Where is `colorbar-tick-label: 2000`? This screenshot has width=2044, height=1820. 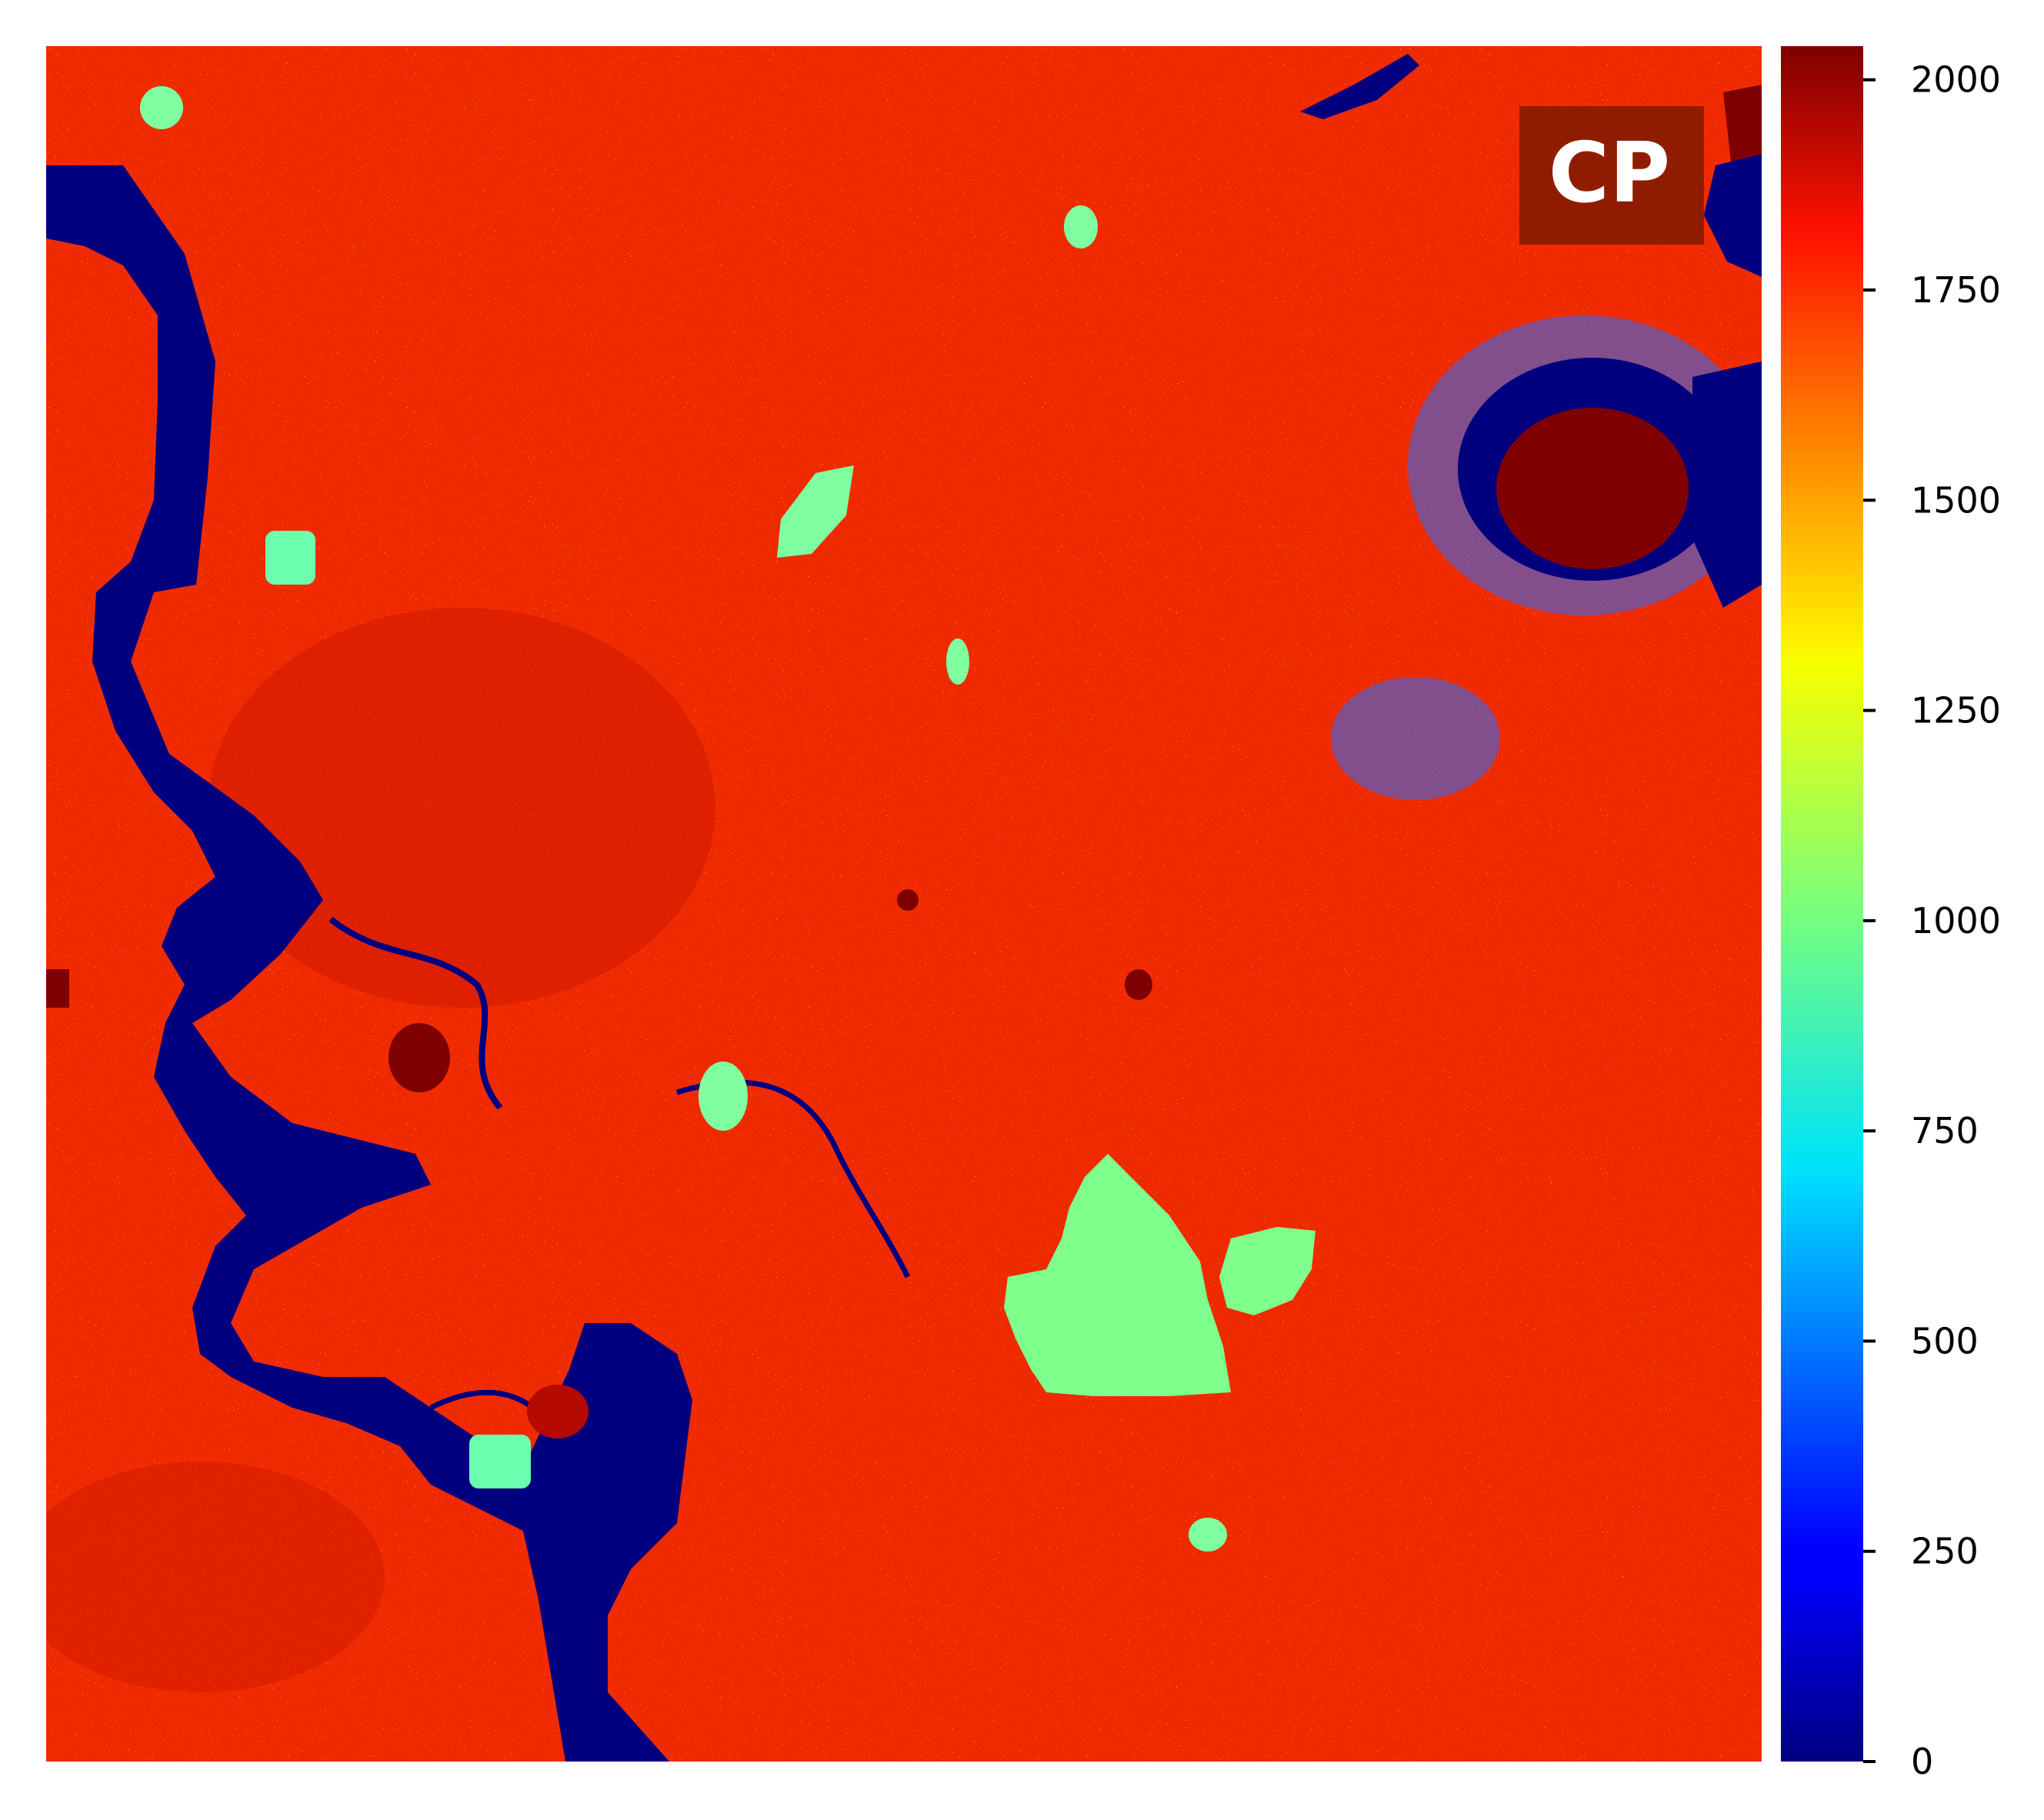
colorbar-tick-label: 2000 is located at coordinates (1956, 80).